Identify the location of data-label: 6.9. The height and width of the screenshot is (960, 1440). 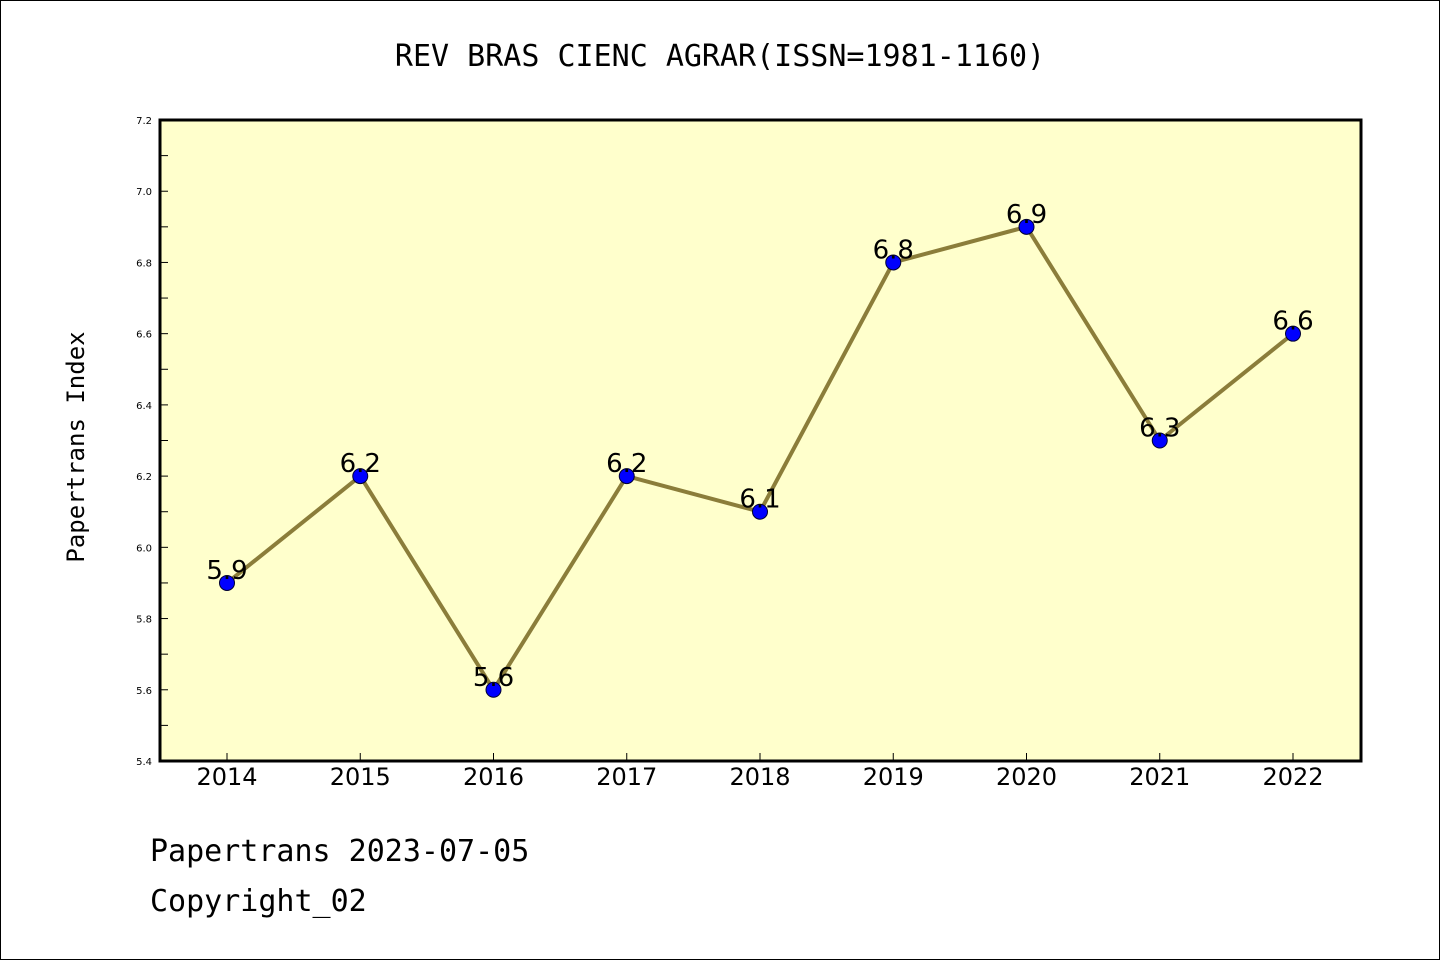
(1026, 215).